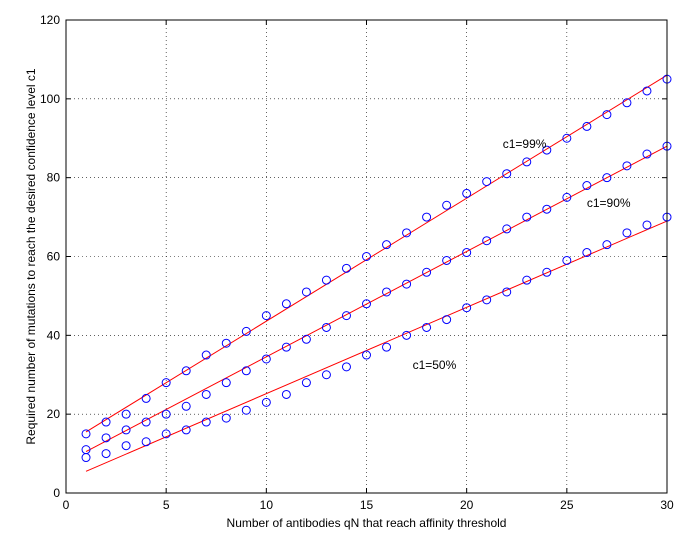  Describe the element at coordinates (56, 493) in the screenshot. I see `y-tick-label: 0` at that location.